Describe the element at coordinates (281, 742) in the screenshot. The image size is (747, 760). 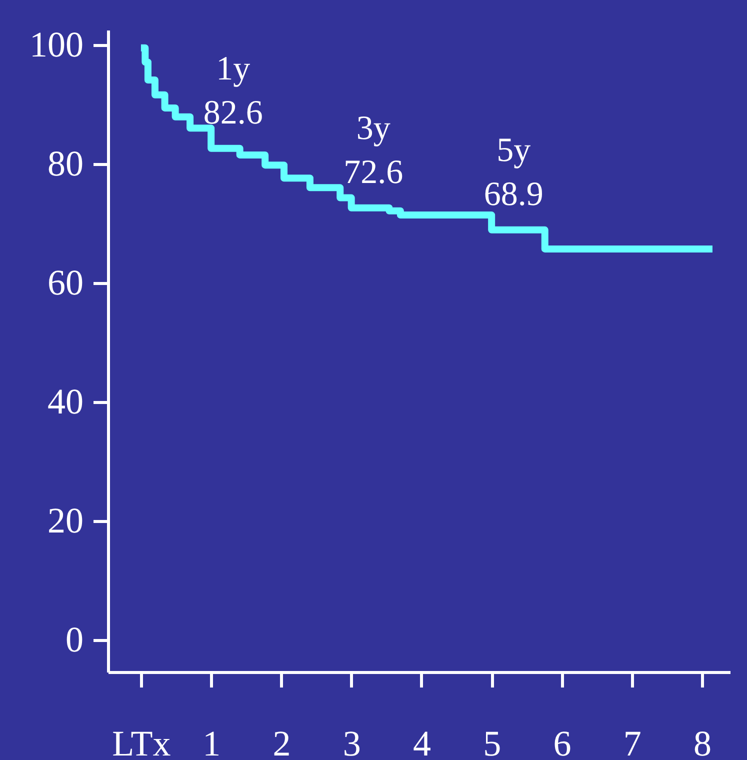
I see `x-tick-label: 2` at that location.